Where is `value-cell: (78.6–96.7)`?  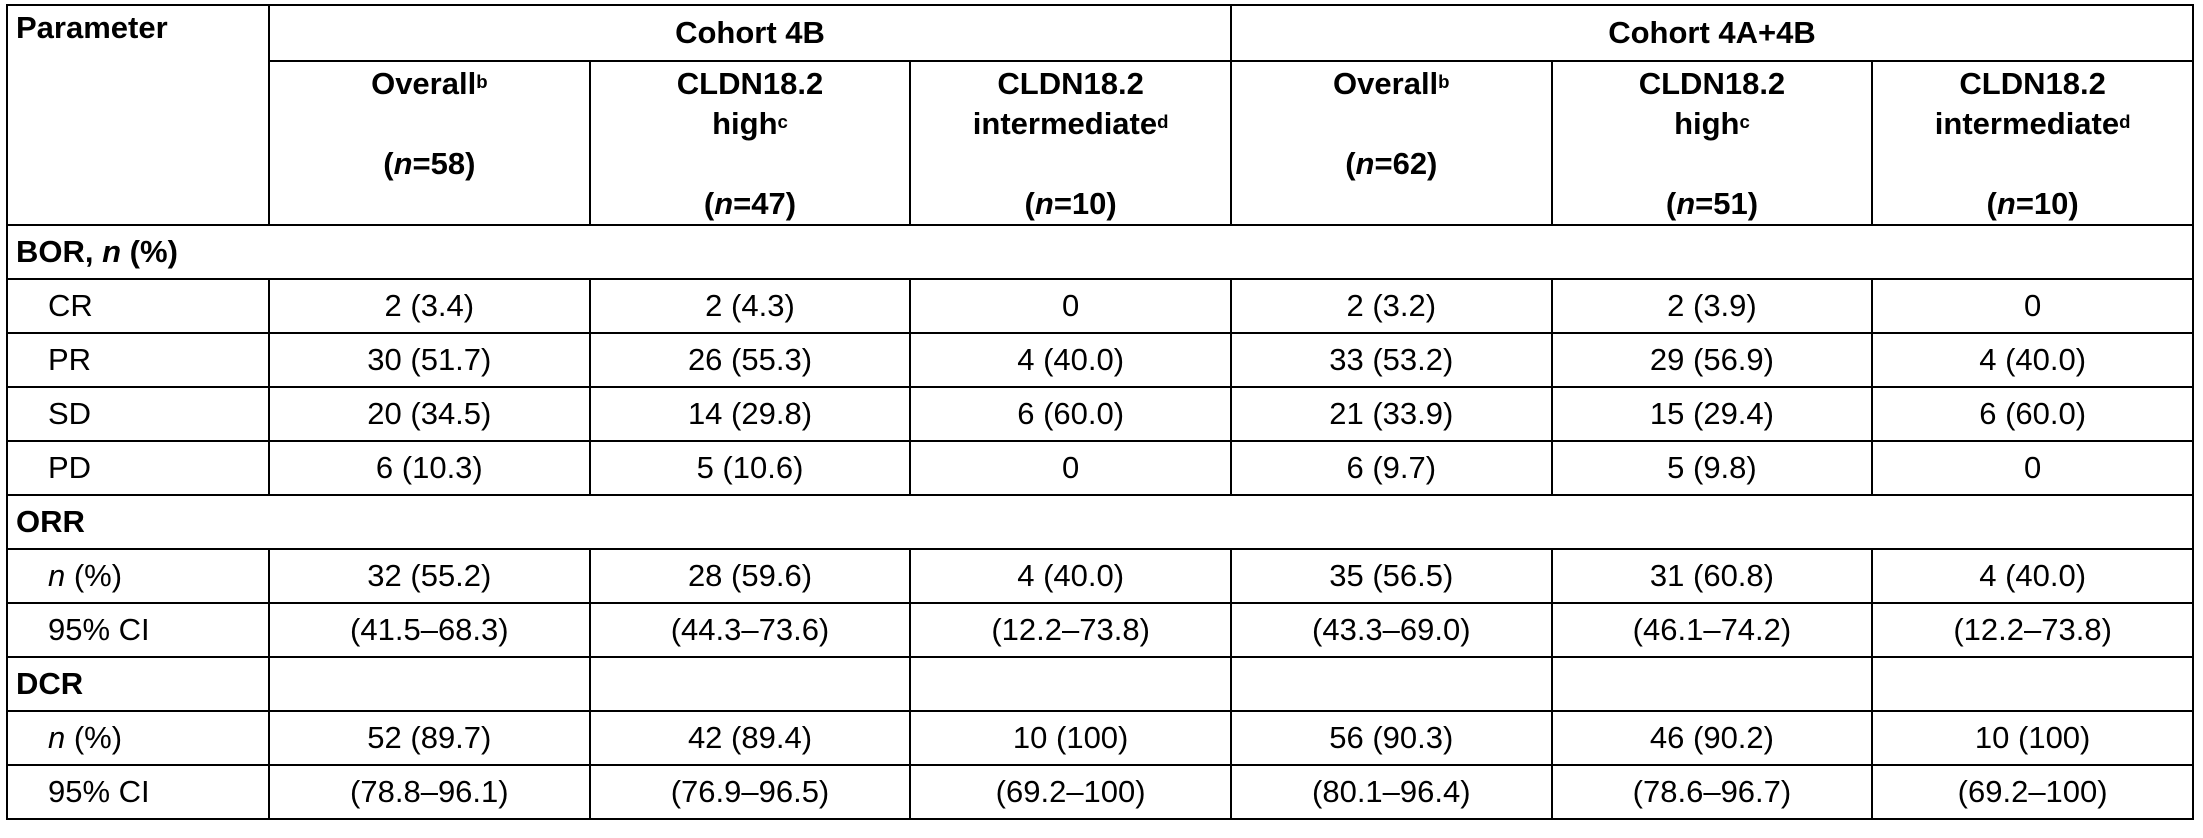 value-cell: (78.6–96.7) is located at coordinates (1712, 792).